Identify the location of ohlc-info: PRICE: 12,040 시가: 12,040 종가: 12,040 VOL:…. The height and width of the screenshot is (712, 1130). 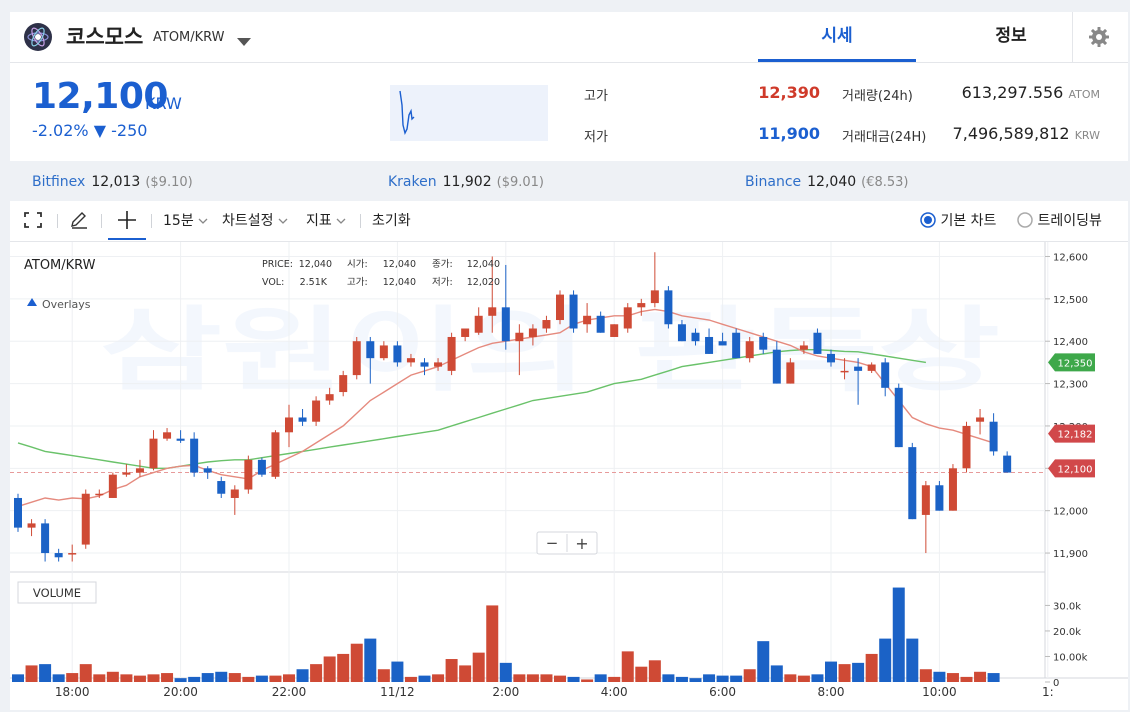
(381, 273).